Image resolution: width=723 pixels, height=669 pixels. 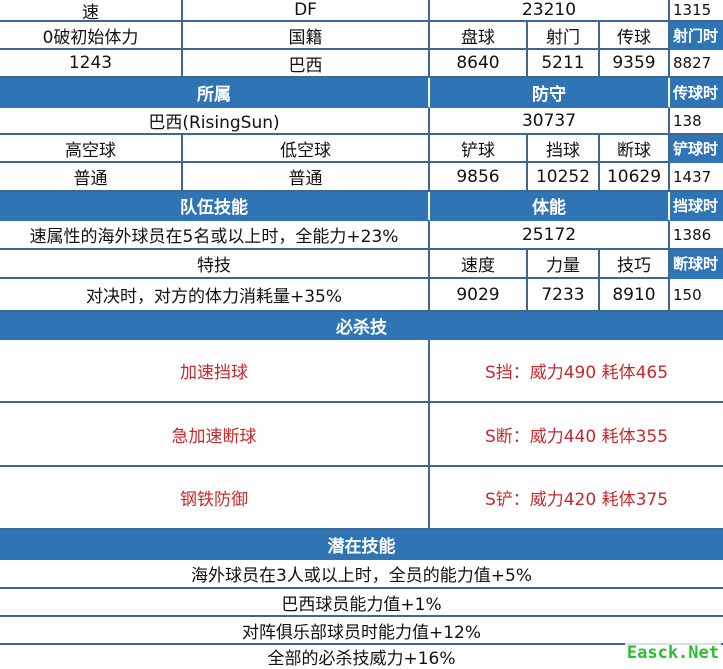 What do you see at coordinates (564, 295) in the screenshot?
I see `value-power: 7233` at bounding box center [564, 295].